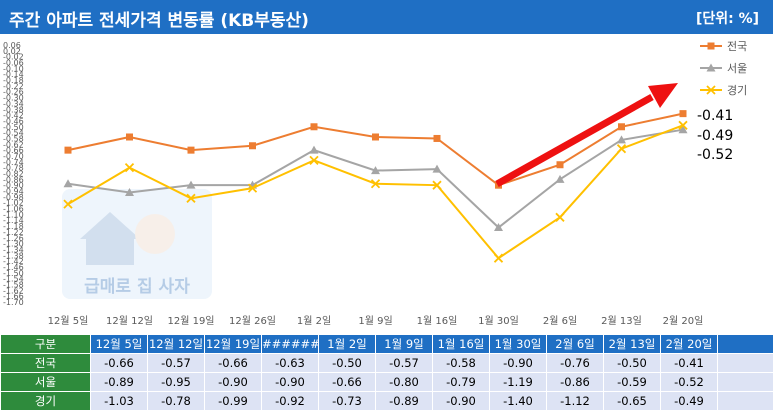  I want to click on table-row-label: 전국, so click(46, 363).